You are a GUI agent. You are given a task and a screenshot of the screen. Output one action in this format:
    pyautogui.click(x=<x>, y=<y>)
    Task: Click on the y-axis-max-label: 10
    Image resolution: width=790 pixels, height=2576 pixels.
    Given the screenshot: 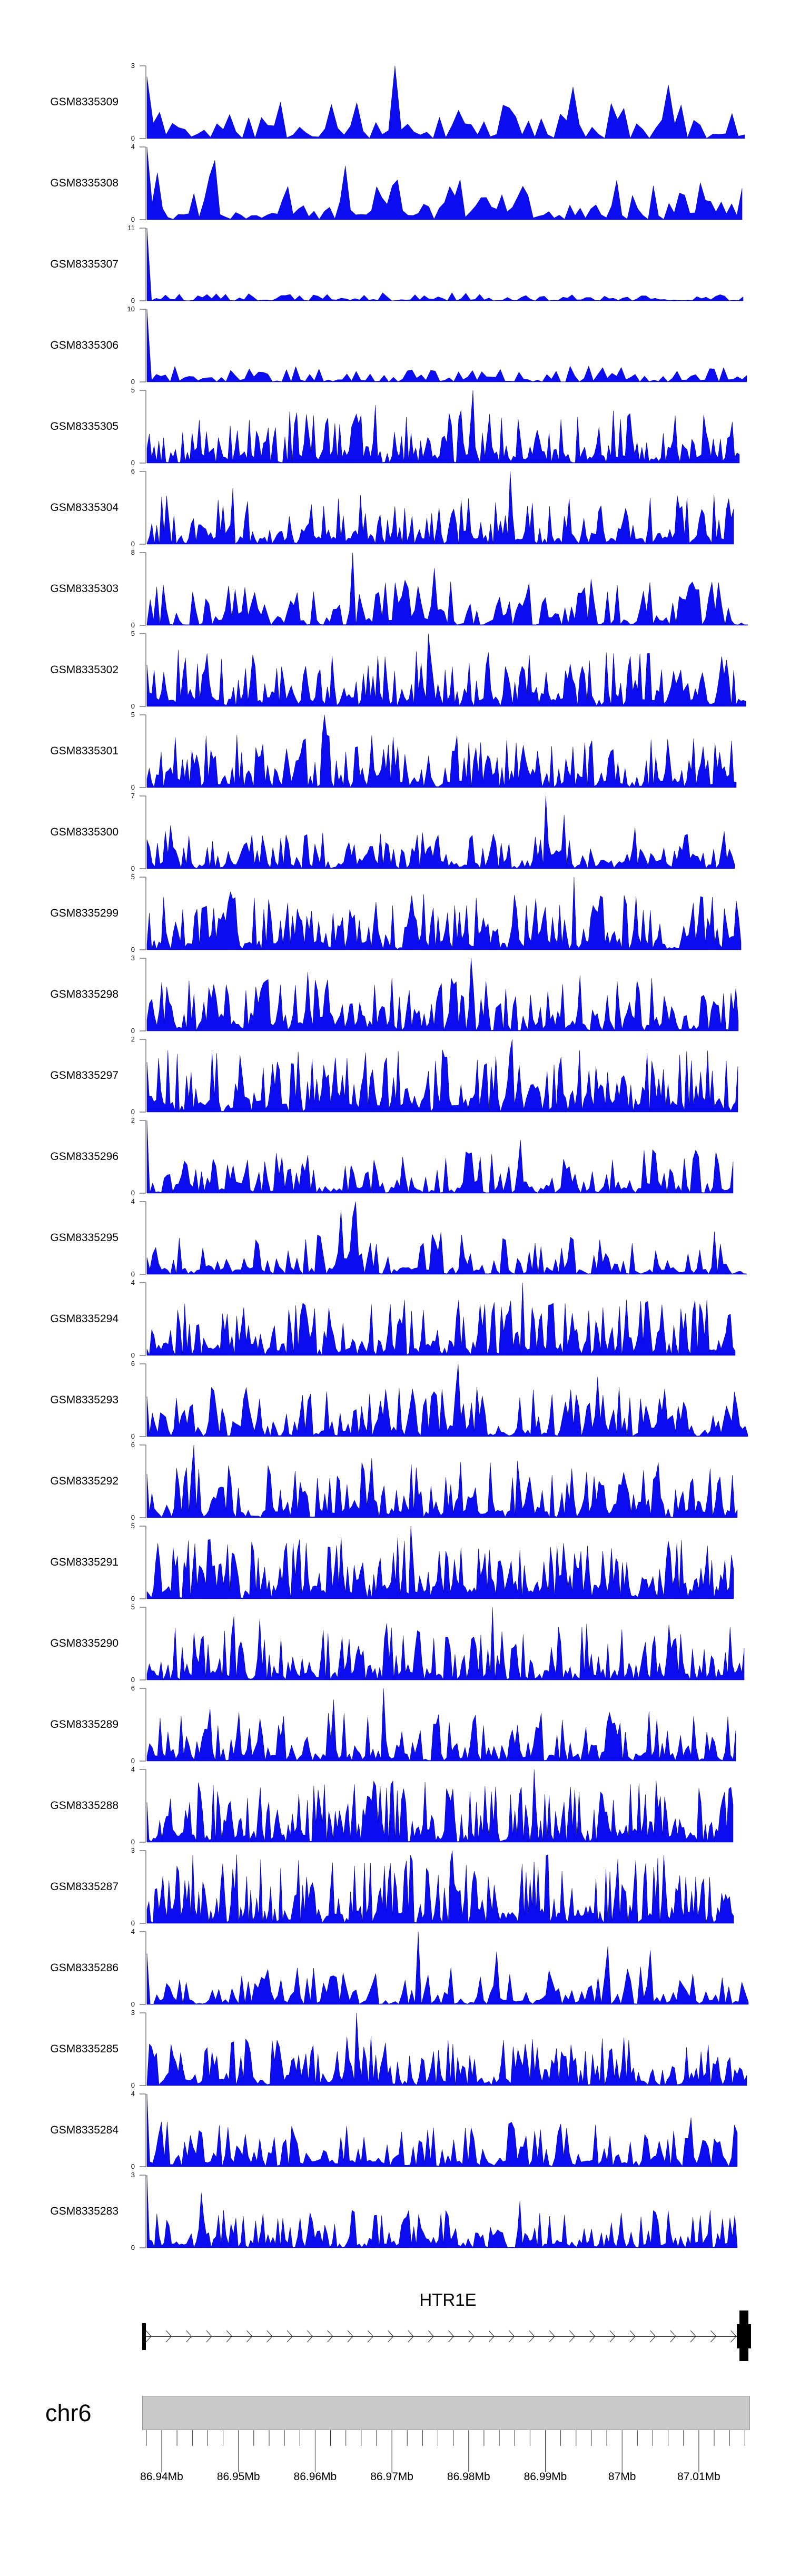 What is the action you would take?
    pyautogui.click(x=131, y=309)
    